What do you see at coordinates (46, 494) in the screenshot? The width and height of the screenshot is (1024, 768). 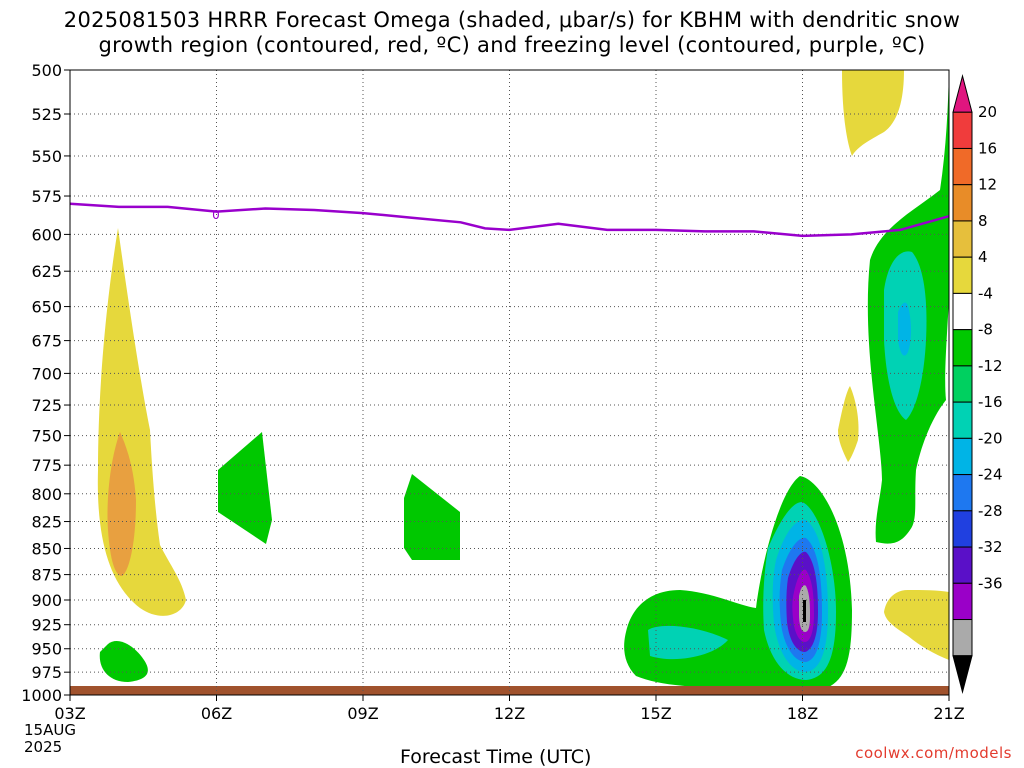 I see `y-tick-label: 800` at bounding box center [46, 494].